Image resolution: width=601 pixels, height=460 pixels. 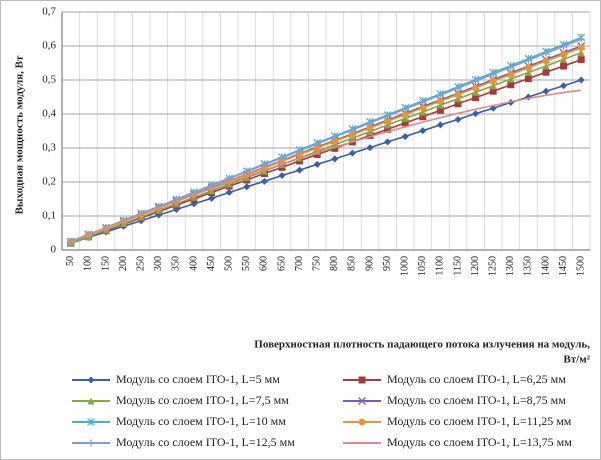 I want to click on legend-label: Модуль со слоем ITO-1, L=13,75 мм, so click(x=479, y=442).